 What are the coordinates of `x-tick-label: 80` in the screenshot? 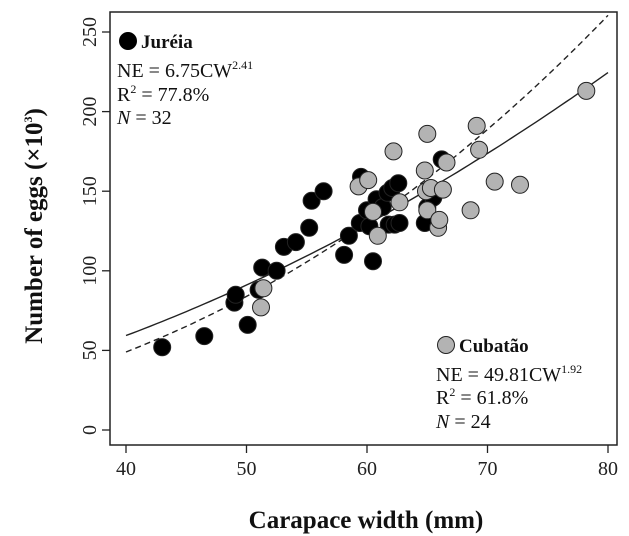 It's located at (608, 469).